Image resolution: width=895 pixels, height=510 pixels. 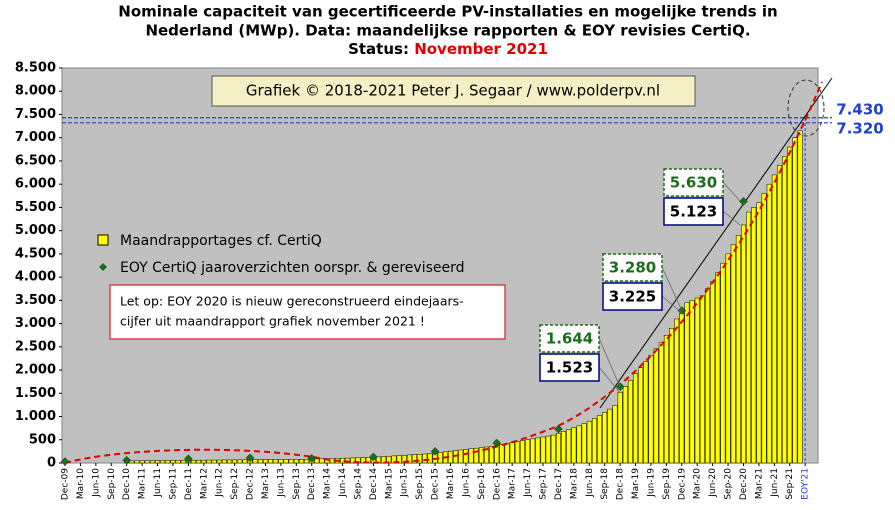 What do you see at coordinates (143, 483) in the screenshot?
I see `x-tick-label: Mar-11` at bounding box center [143, 483].